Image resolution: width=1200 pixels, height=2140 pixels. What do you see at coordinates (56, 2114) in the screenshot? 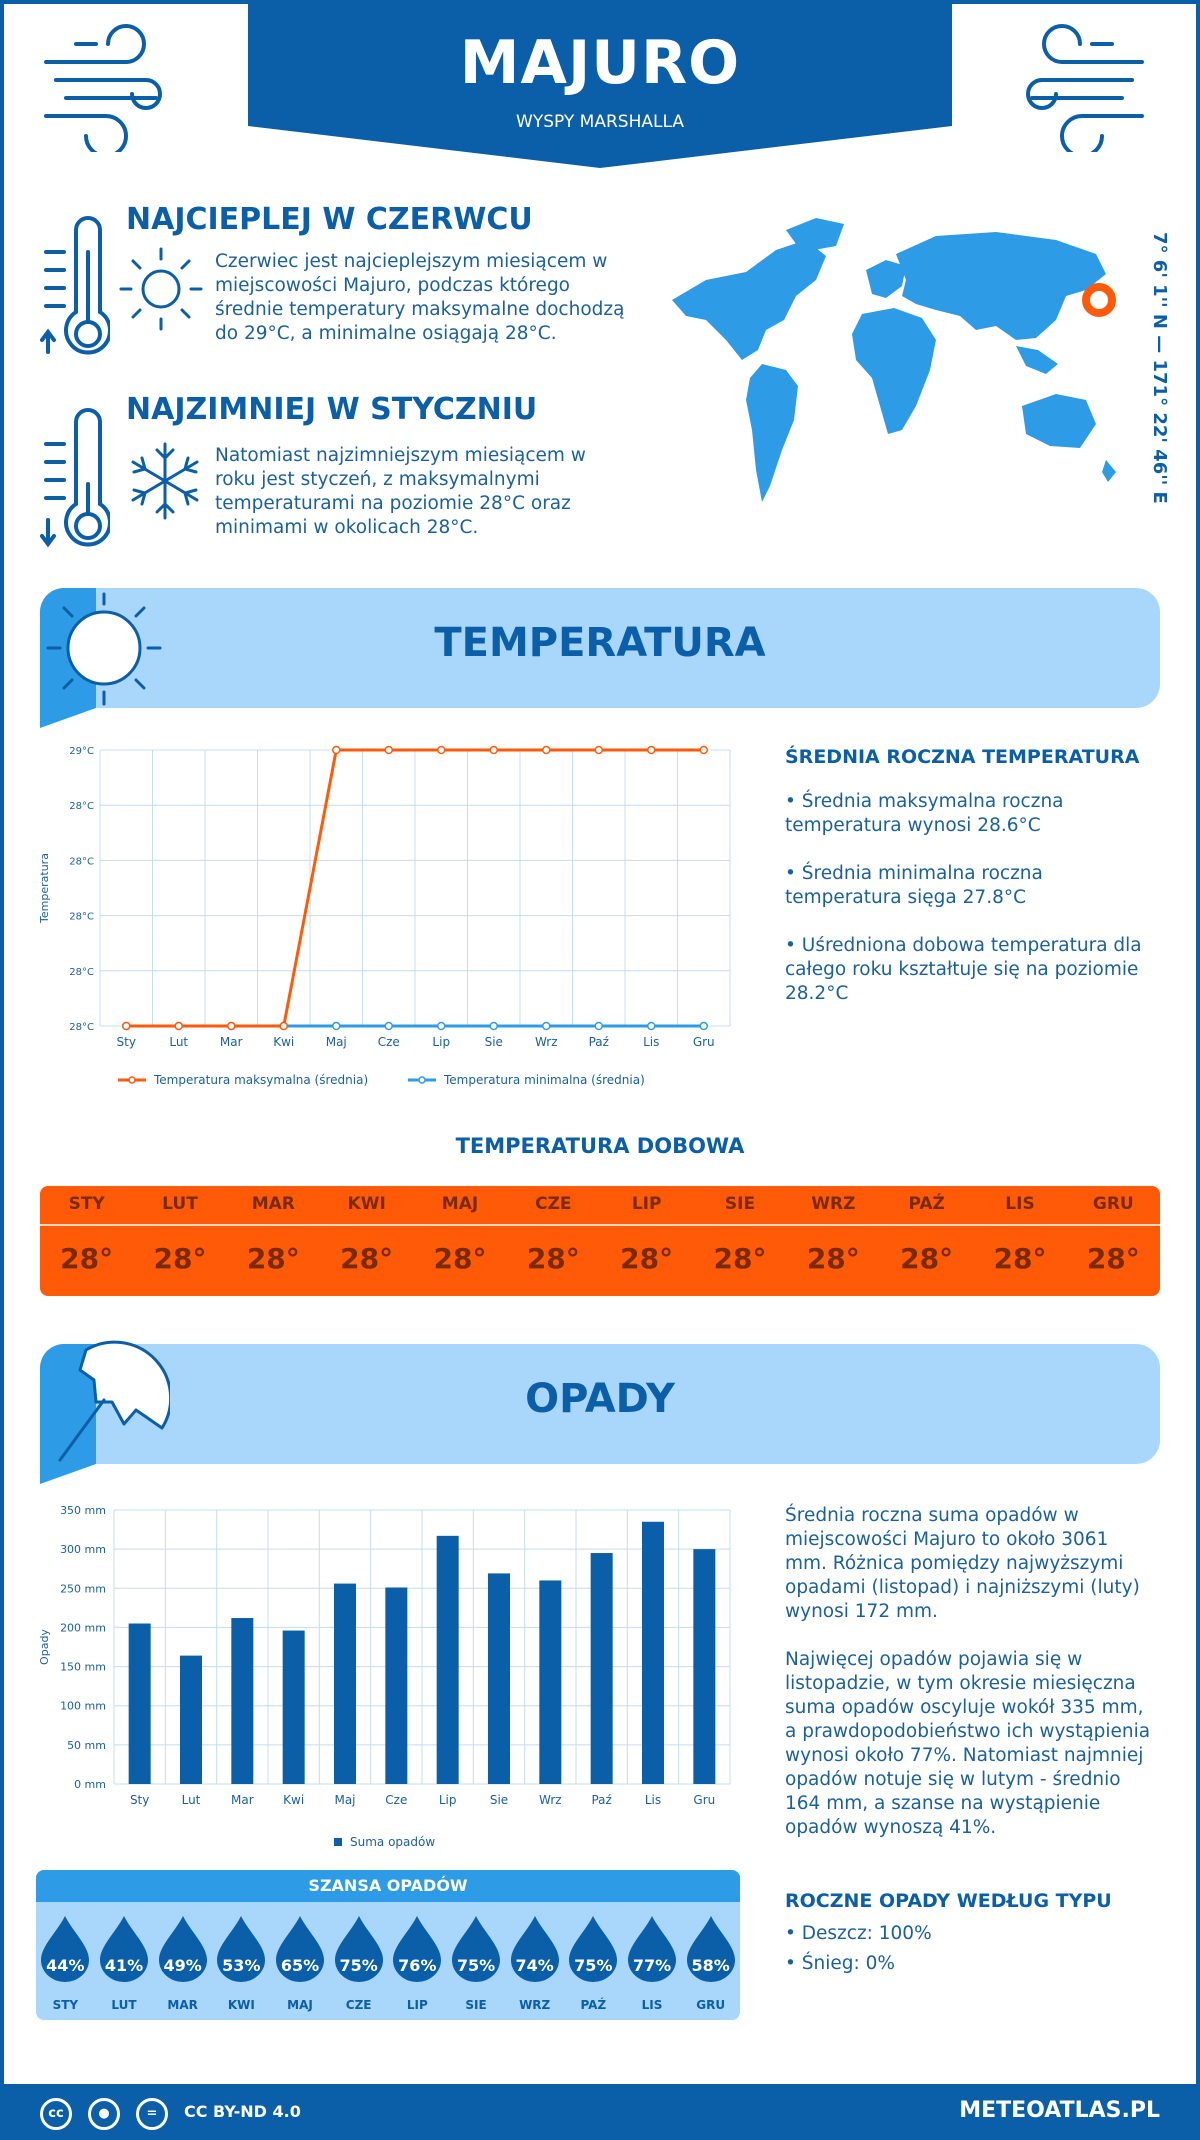
I see `cc-icon: cc` at bounding box center [56, 2114].